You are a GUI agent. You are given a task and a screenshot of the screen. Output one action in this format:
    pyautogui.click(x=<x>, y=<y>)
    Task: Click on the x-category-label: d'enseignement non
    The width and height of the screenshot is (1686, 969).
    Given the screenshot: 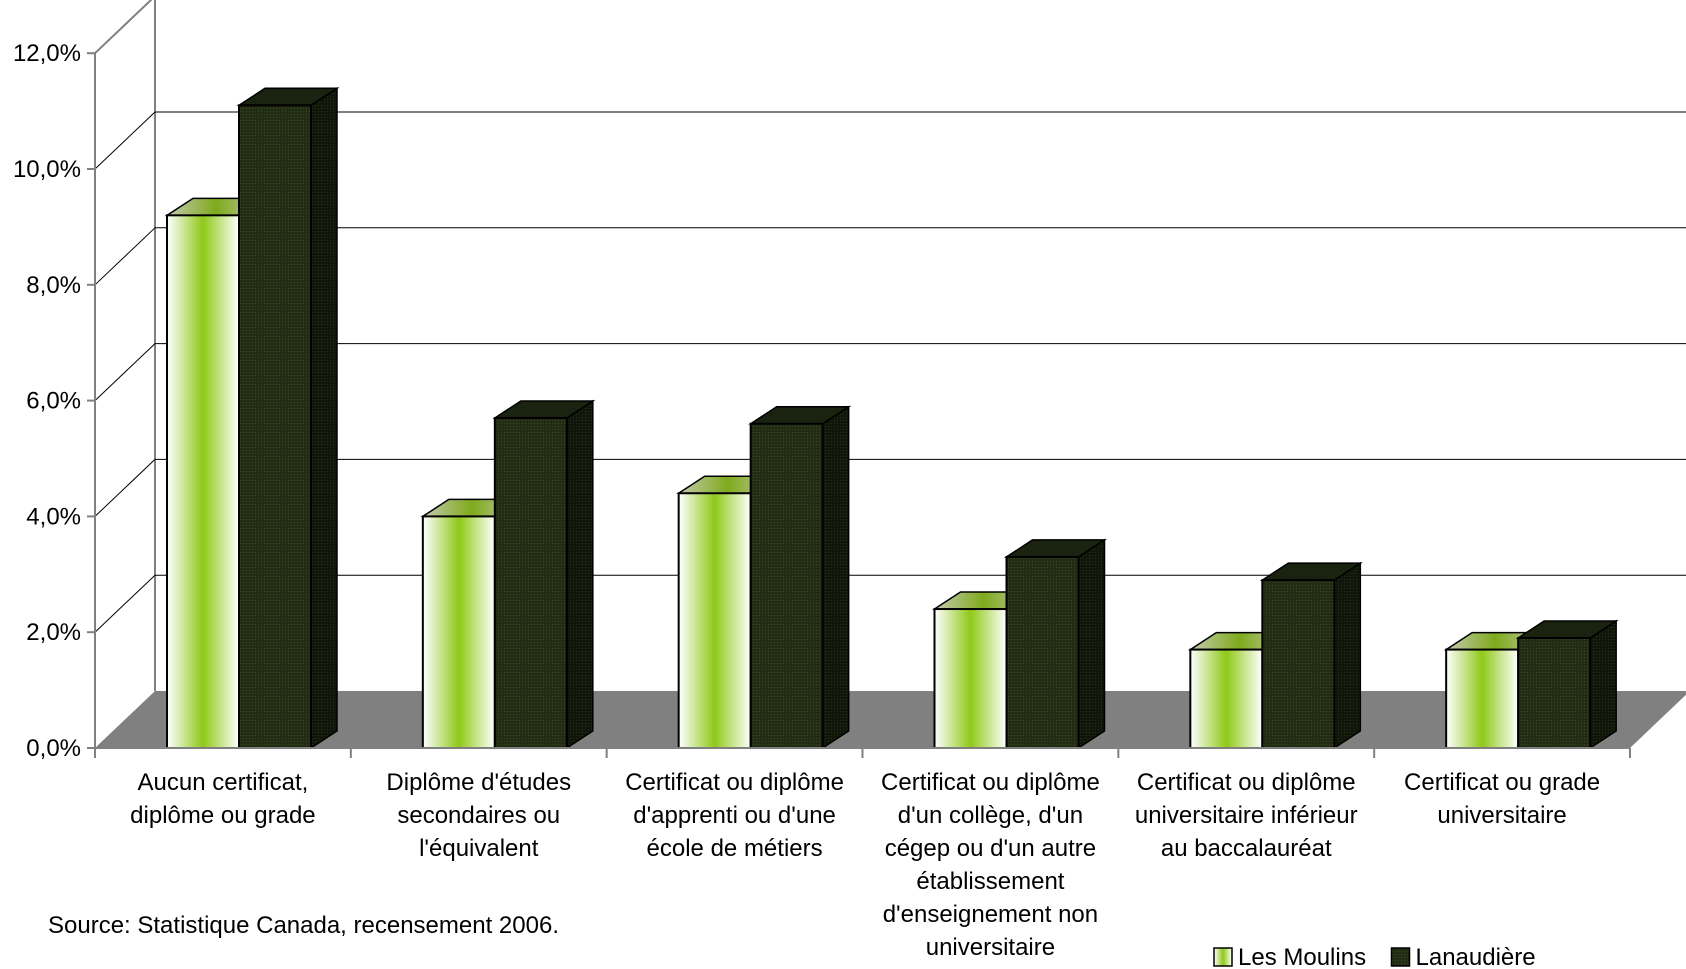 What is the action you would take?
    pyautogui.click(x=990, y=914)
    